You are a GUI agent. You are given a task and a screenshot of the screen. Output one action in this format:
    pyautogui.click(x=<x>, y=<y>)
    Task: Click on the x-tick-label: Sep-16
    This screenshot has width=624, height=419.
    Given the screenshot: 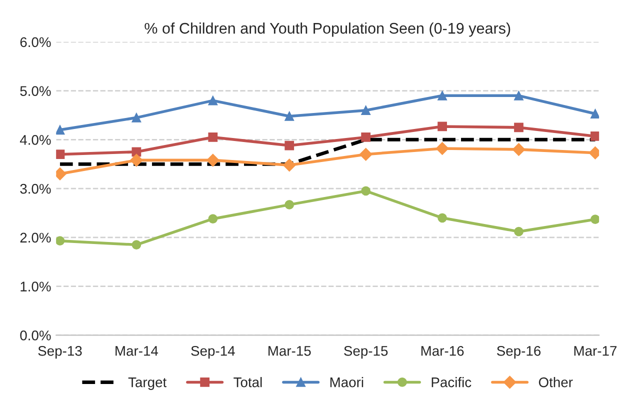 What is the action you would take?
    pyautogui.click(x=518, y=352)
    